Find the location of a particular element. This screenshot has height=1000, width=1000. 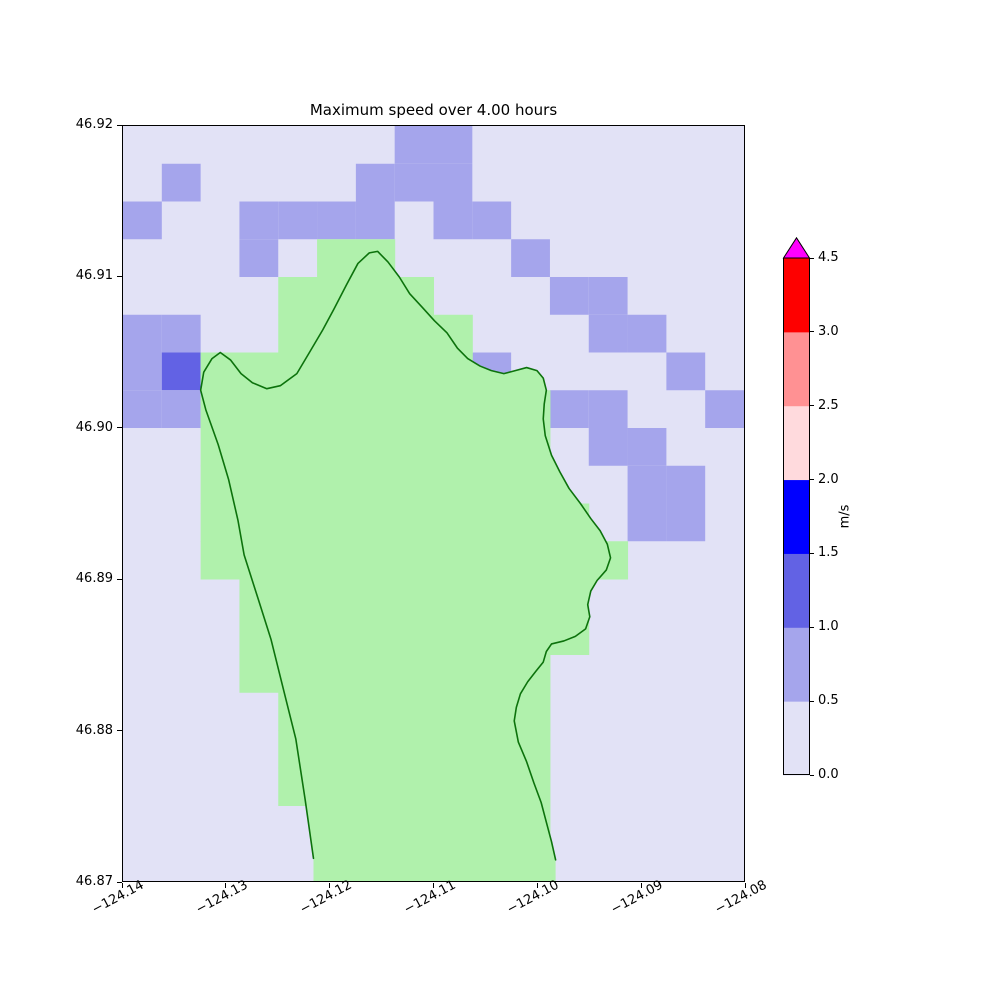

colorbar is located at coordinates (796, 506).